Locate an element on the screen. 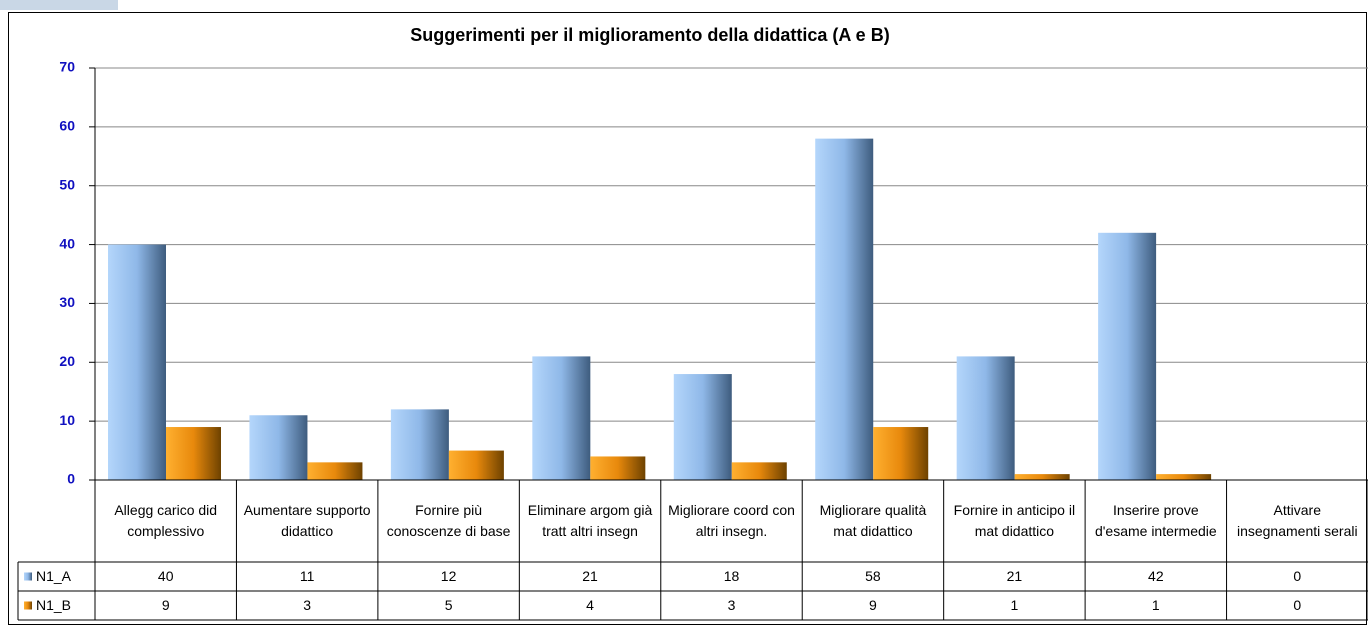 The width and height of the screenshot is (1368, 626). x-tick-label: Aumentare supporto didattico is located at coordinates (307, 520).